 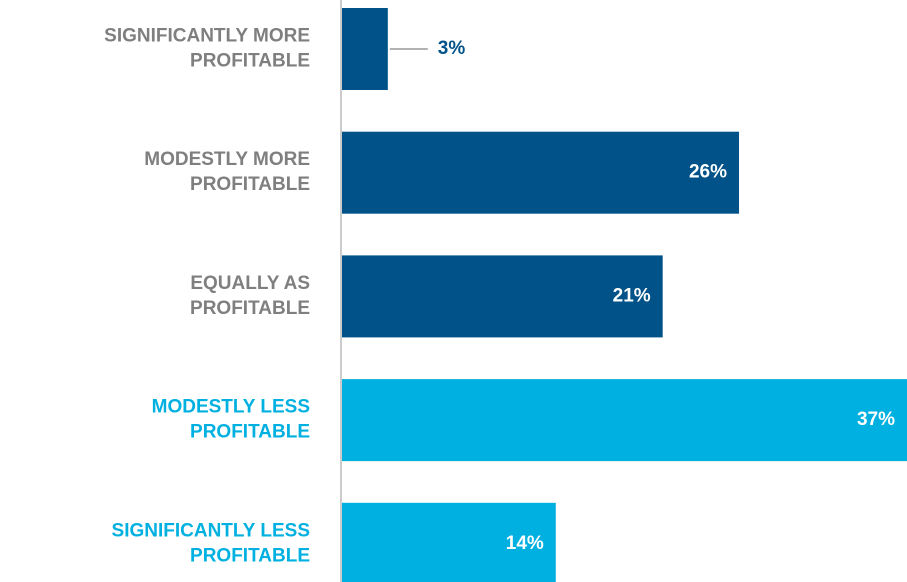 What do you see at coordinates (227, 159) in the screenshot?
I see `category-label: MODESTLY MORE` at bounding box center [227, 159].